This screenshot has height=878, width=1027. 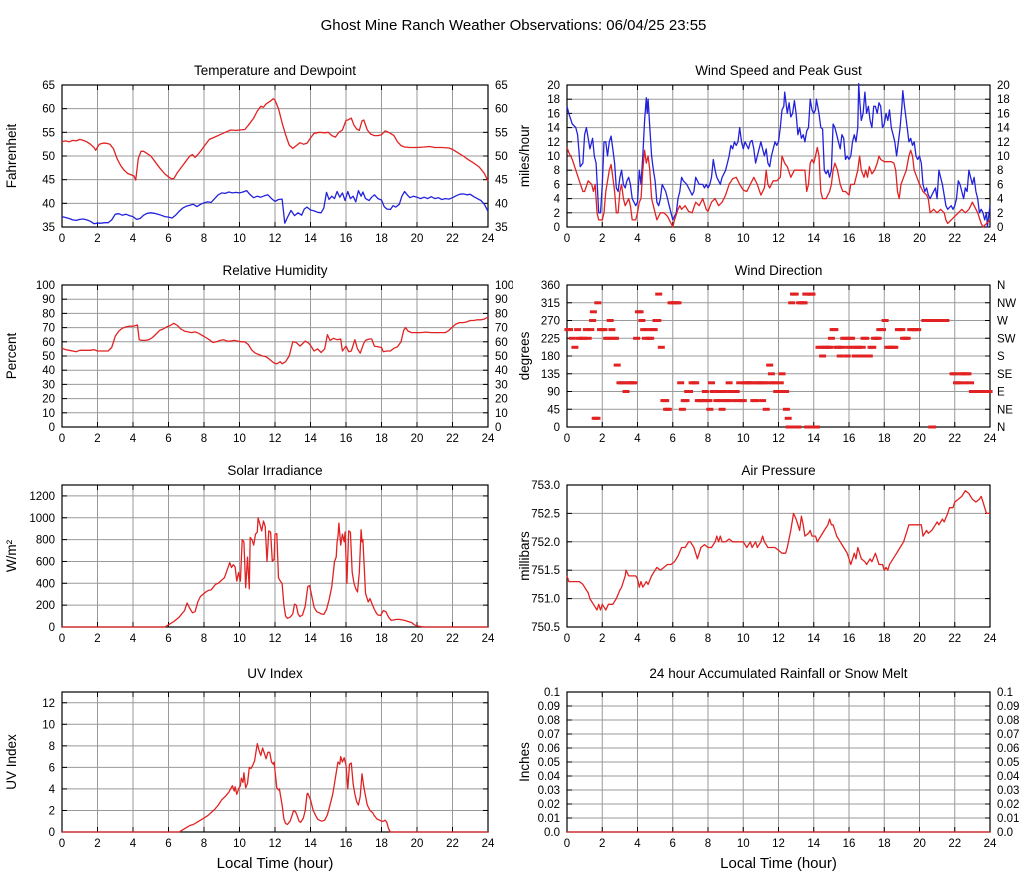 What do you see at coordinates (1006, 304) in the screenshot?
I see `svg-text: NW` at bounding box center [1006, 304].